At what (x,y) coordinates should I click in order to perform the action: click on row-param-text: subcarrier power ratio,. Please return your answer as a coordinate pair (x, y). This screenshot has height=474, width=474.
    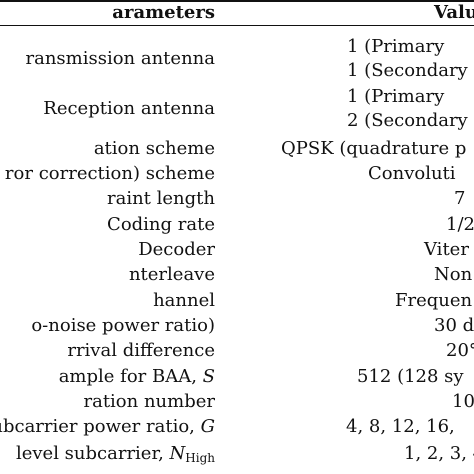
    Looking at the image, I should click on (100, 426).